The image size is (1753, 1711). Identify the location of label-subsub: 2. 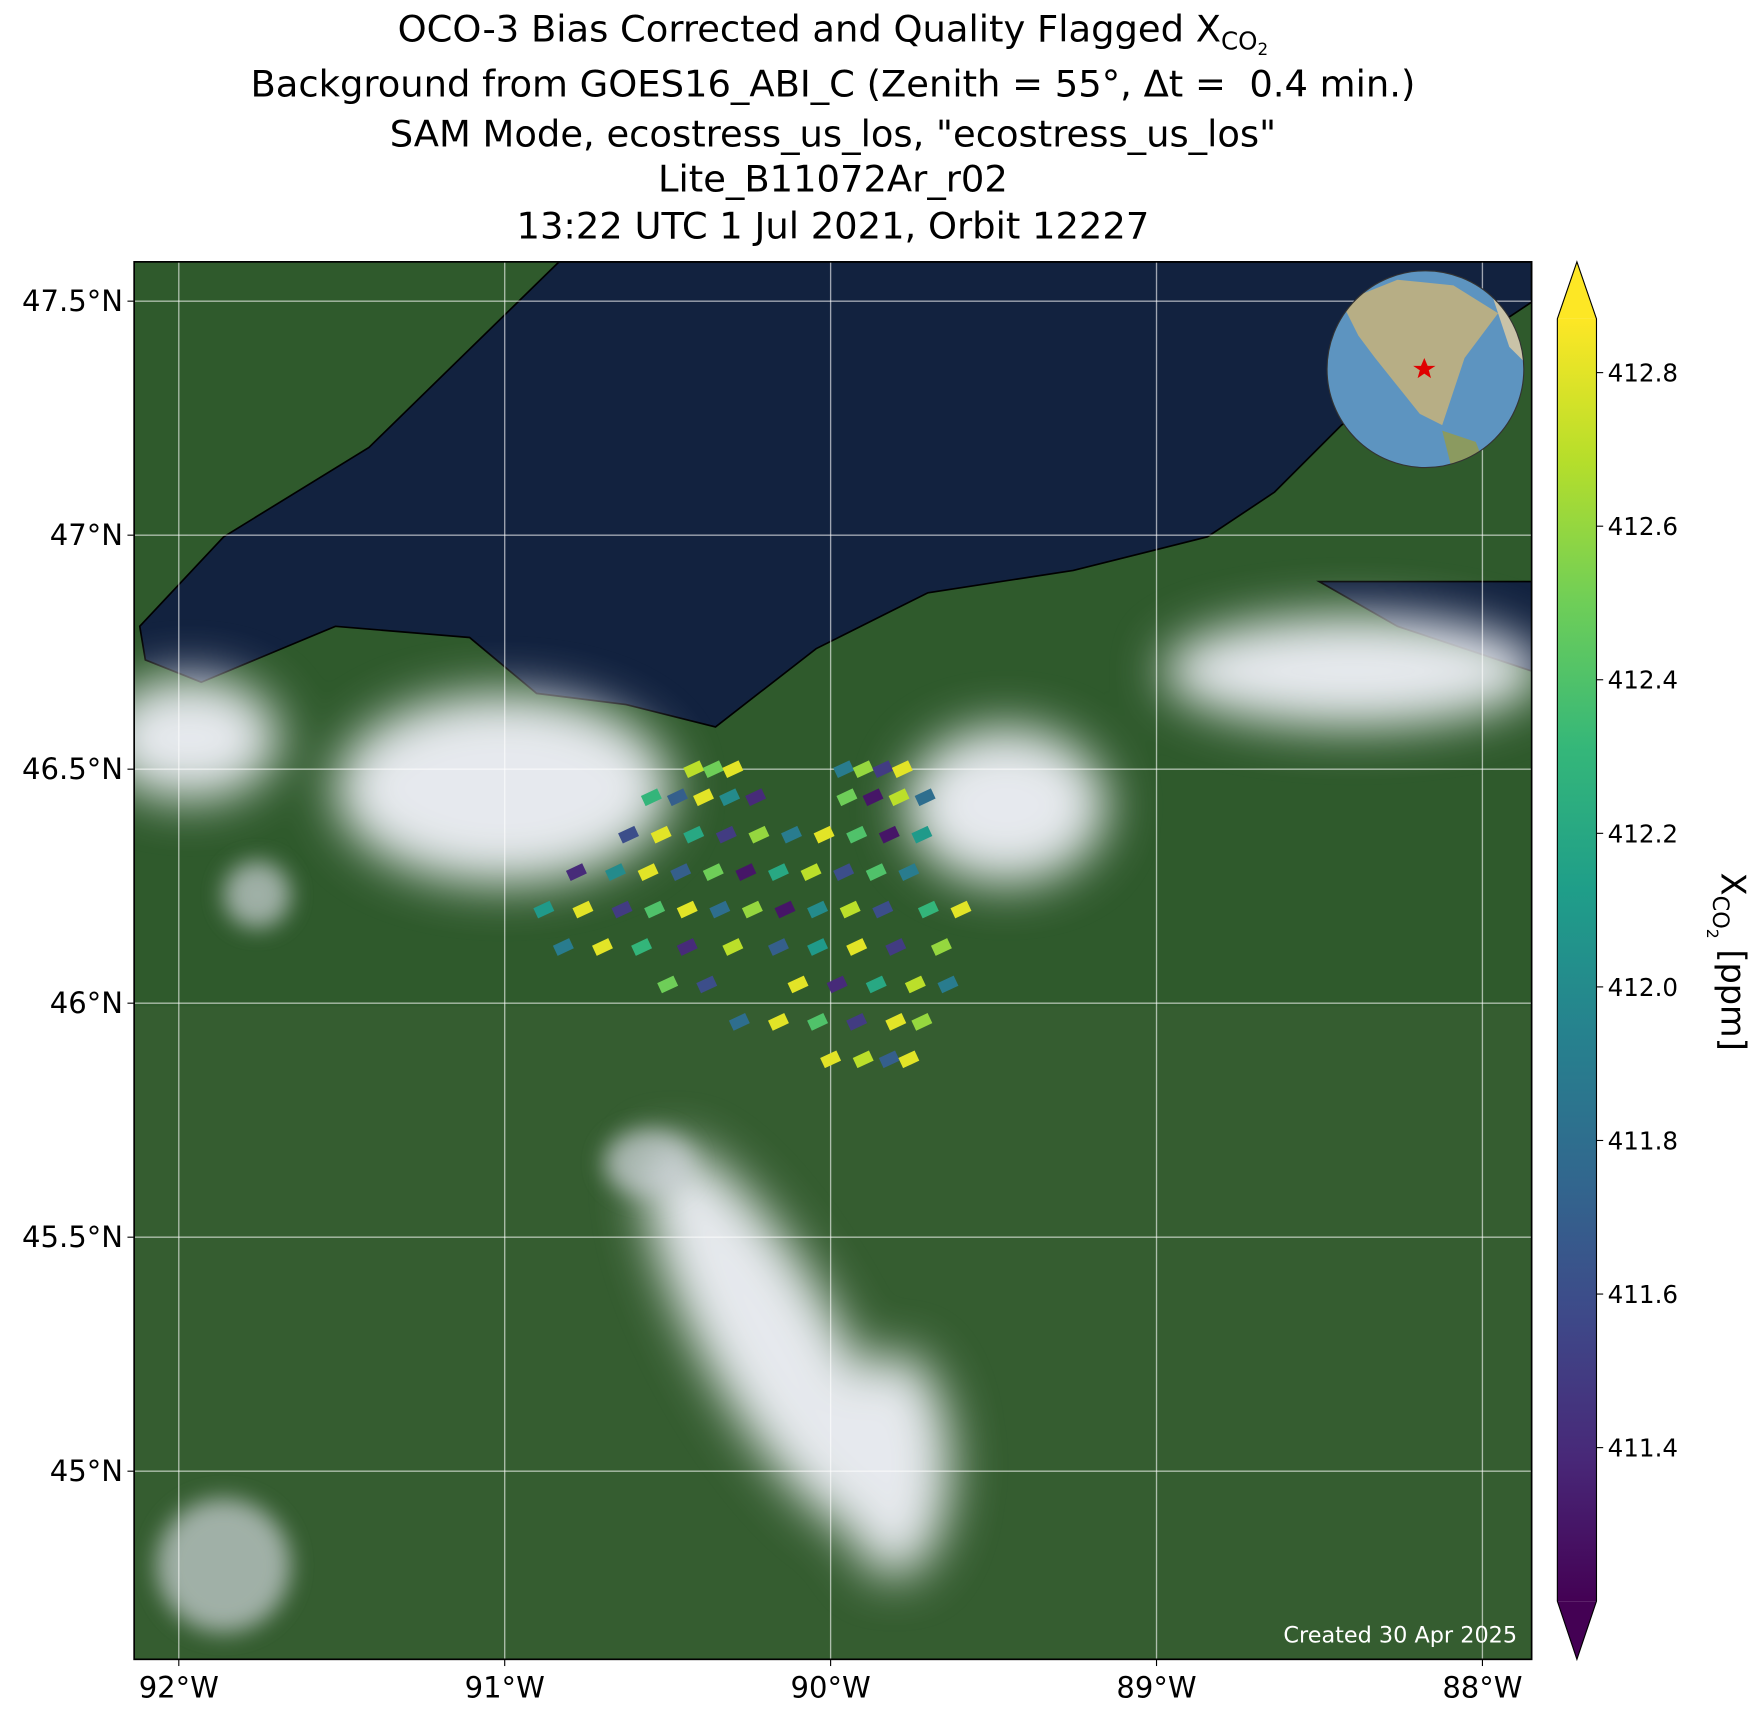
(1712, 934).